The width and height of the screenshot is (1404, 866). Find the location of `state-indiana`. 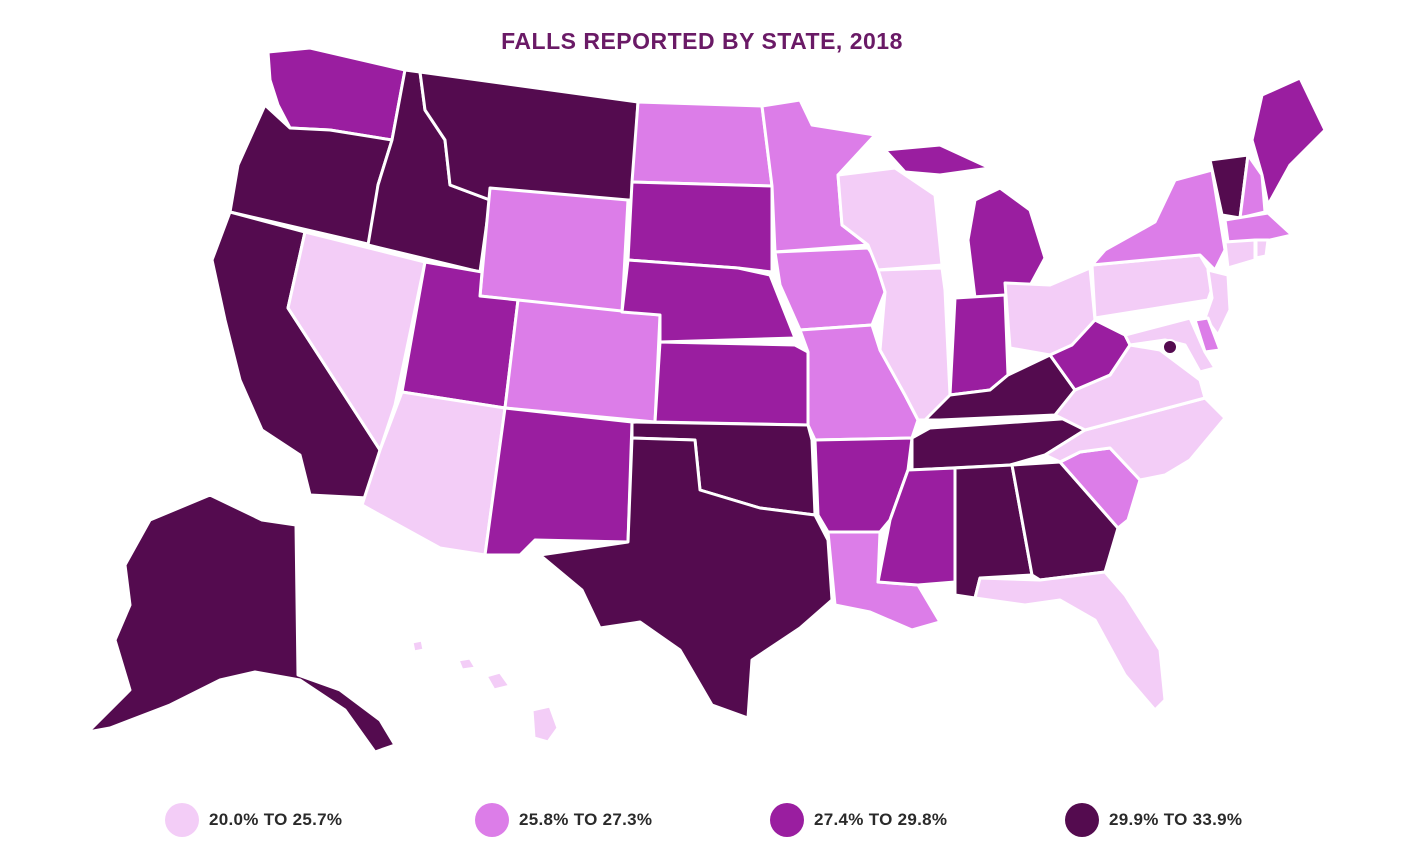

state-indiana is located at coordinates (979, 345).